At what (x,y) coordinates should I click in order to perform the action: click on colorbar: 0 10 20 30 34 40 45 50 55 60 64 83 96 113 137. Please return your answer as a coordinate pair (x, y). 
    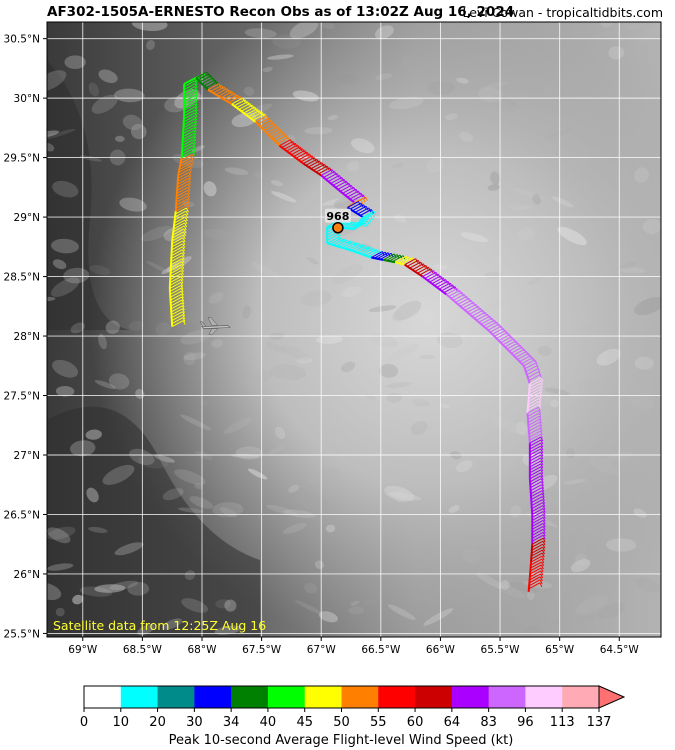
    Looking at the image, I should click on (353, 707).